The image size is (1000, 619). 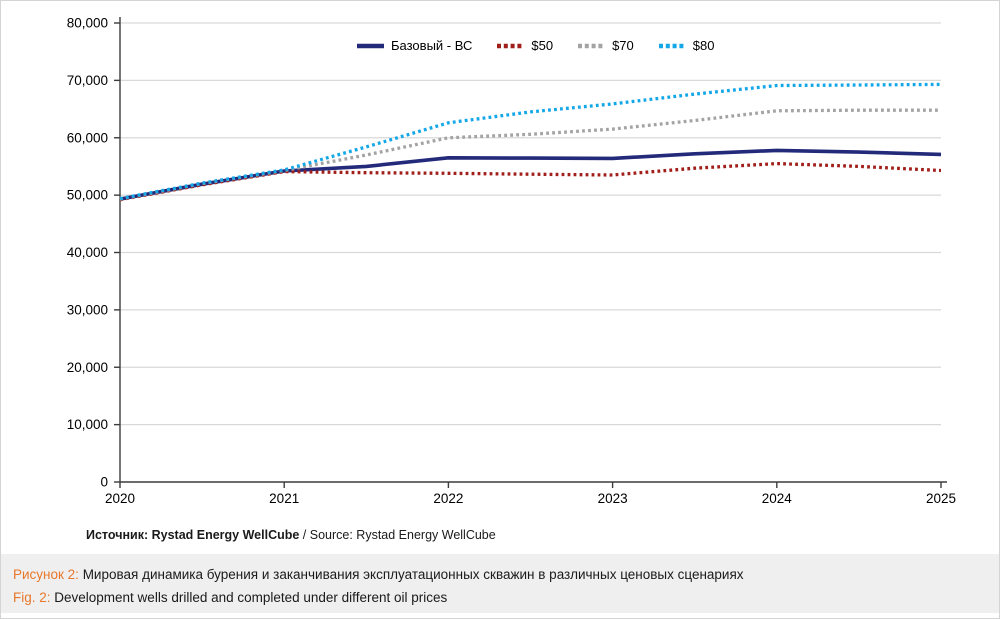 I want to click on y-tick-label-0: 0, so click(x=104, y=482).